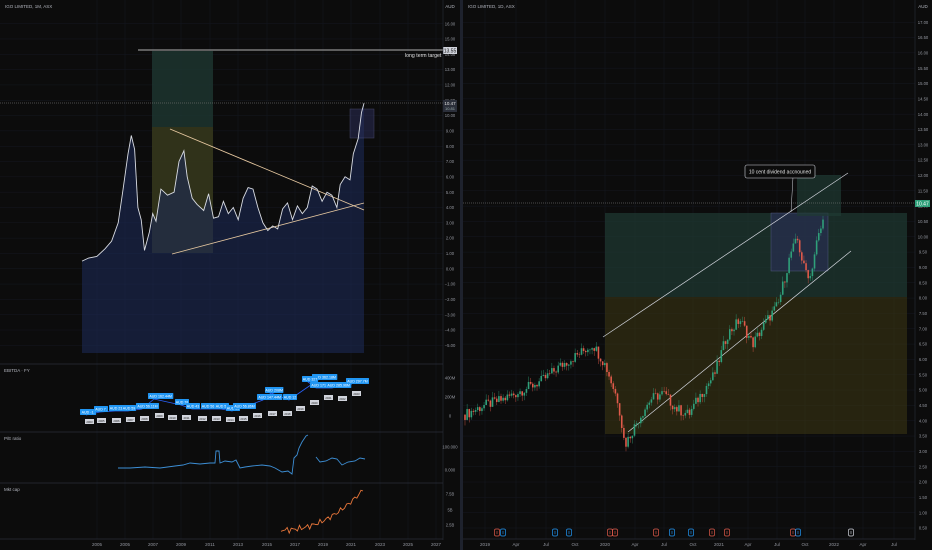 Image resolution: width=932 pixels, height=550 pixels. What do you see at coordinates (182, 402) in the screenshot?
I see `ebitda-badge: AUD 78` at bounding box center [182, 402].